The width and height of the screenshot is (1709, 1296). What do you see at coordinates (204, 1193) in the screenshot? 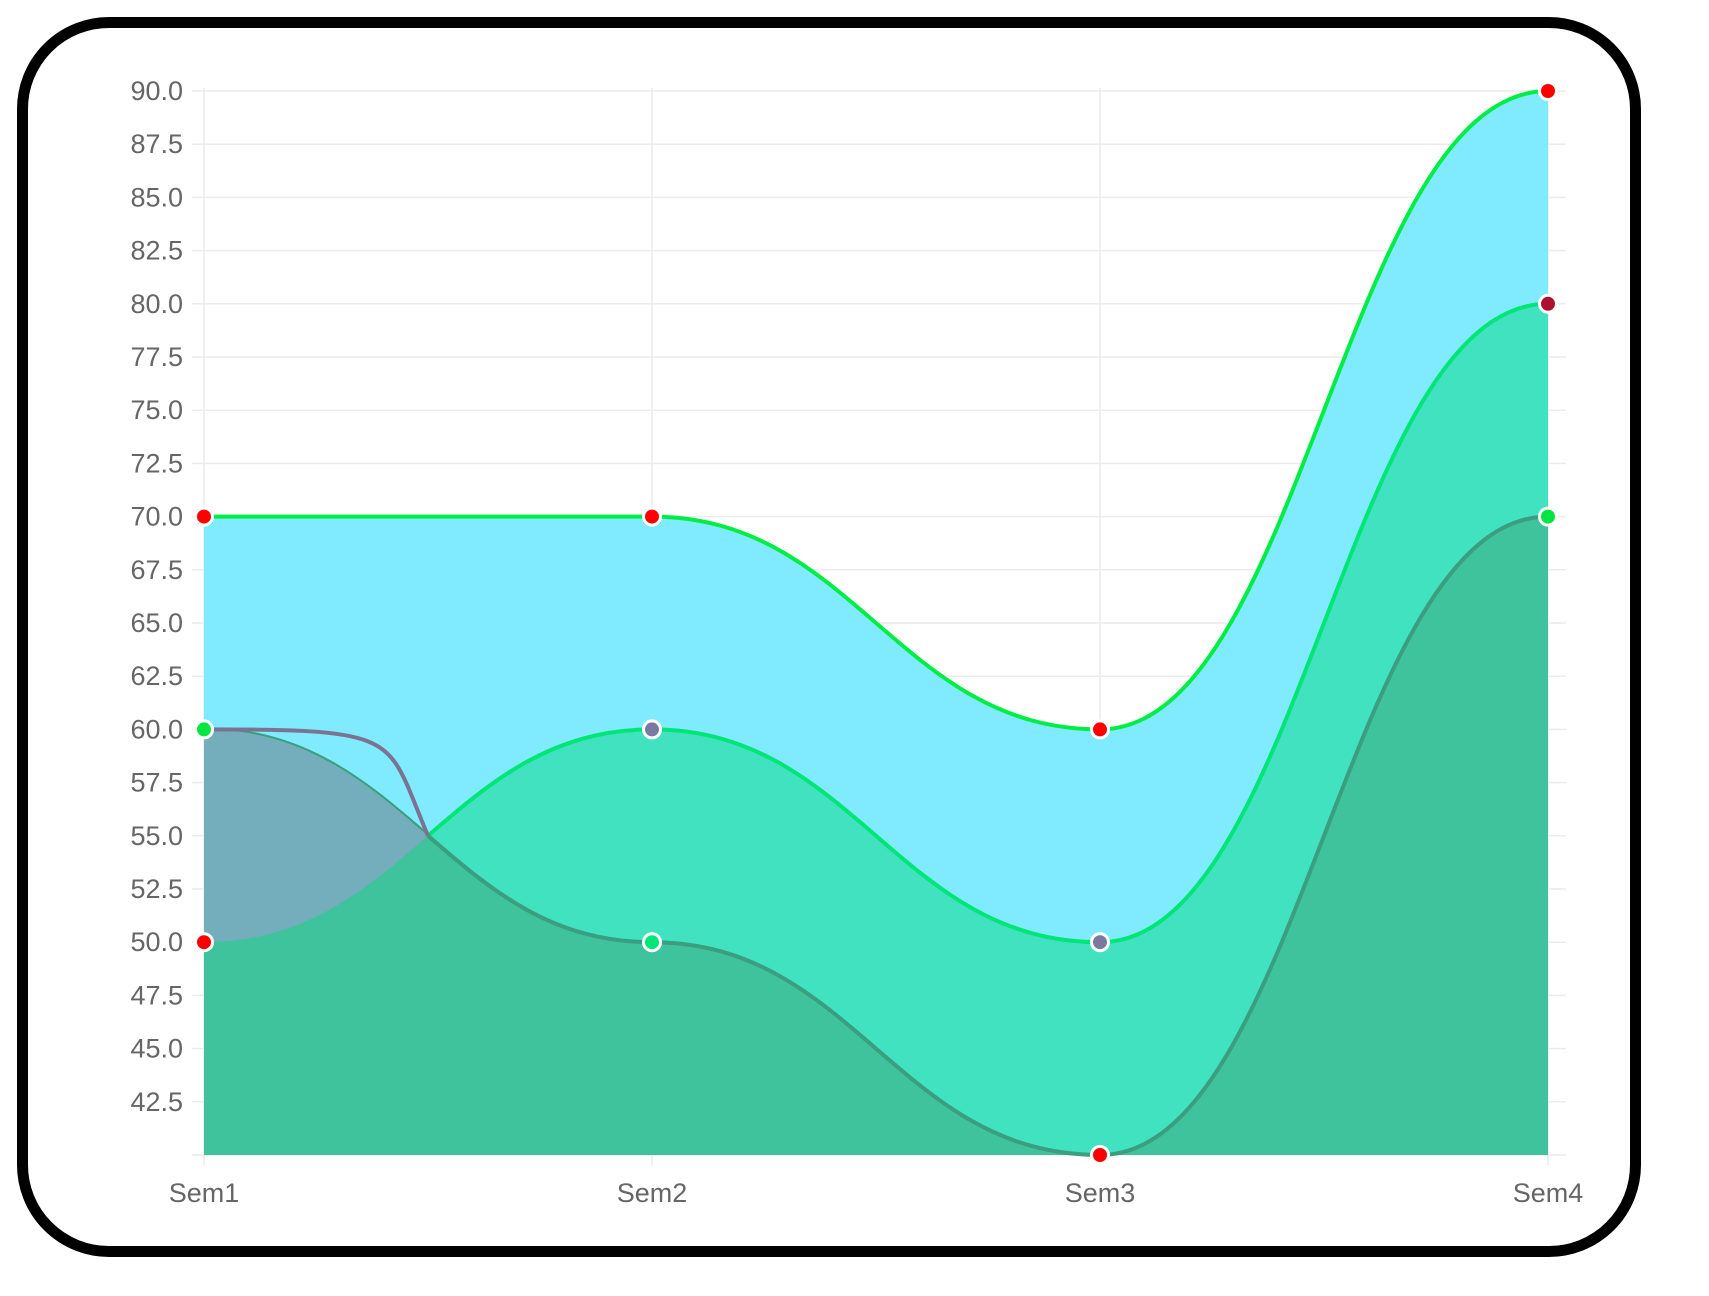
I see `x-tick-label: Sem1` at bounding box center [204, 1193].